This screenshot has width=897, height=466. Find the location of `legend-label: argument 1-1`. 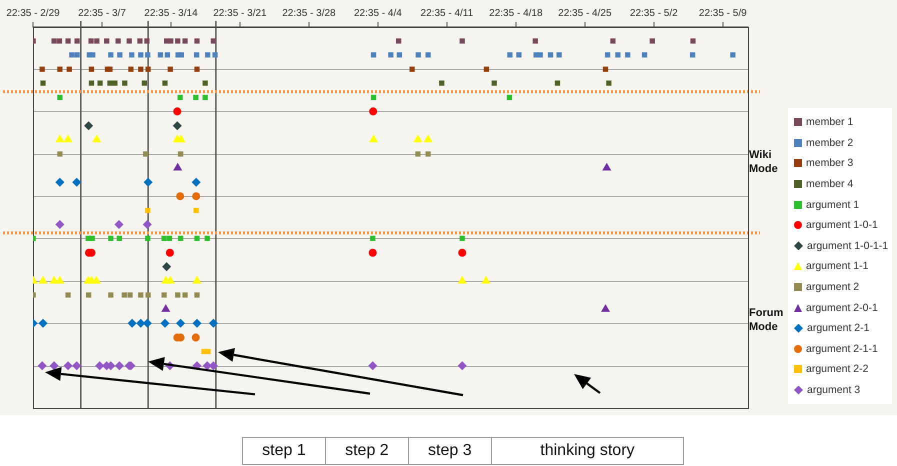

legend-label: argument 1-1 is located at coordinates (837, 266).